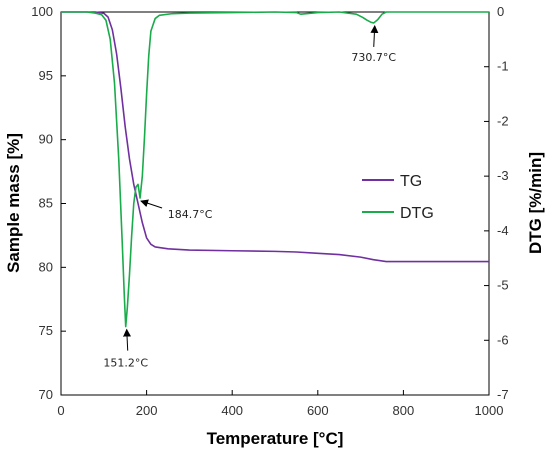 Image resolution: width=550 pixels, height=453 pixels. Describe the element at coordinates (46, 266) in the screenshot. I see `y-tick-label: 80` at that location.